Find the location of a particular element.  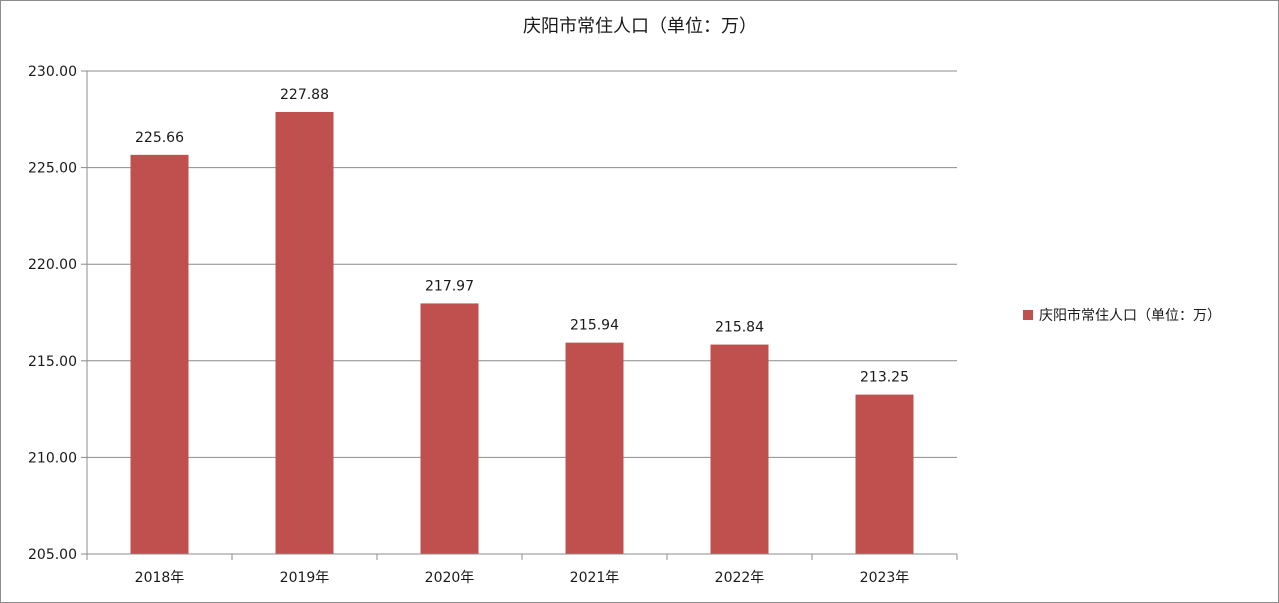

bar-value-label: 225.66 is located at coordinates (159, 138).